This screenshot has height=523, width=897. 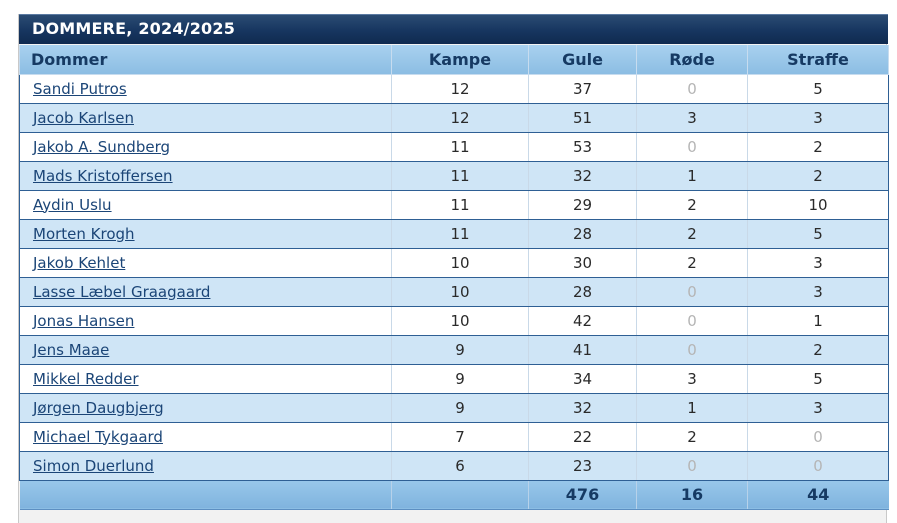 What do you see at coordinates (86, 378) in the screenshot?
I see `referee-link: Mikkel Redder` at bounding box center [86, 378].